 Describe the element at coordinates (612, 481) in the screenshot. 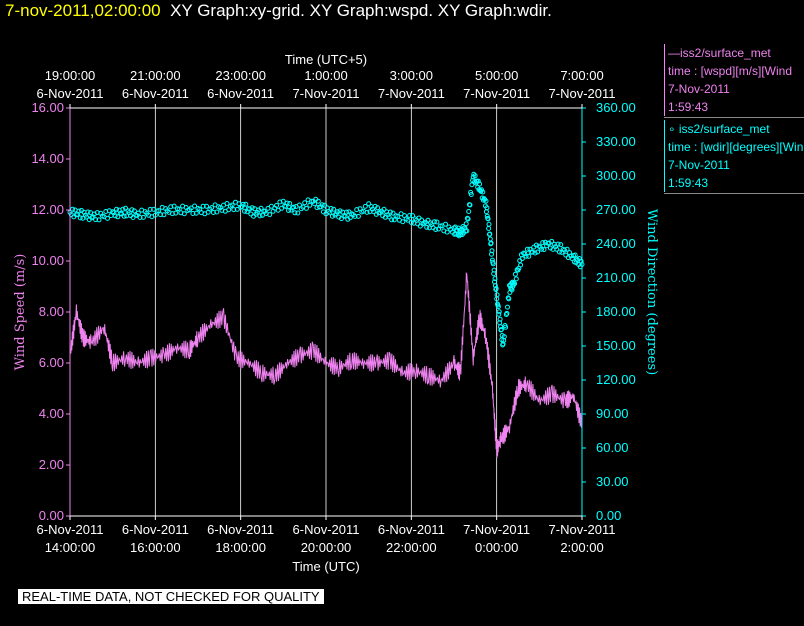

I see `right-tick-label: 30.00` at that location.